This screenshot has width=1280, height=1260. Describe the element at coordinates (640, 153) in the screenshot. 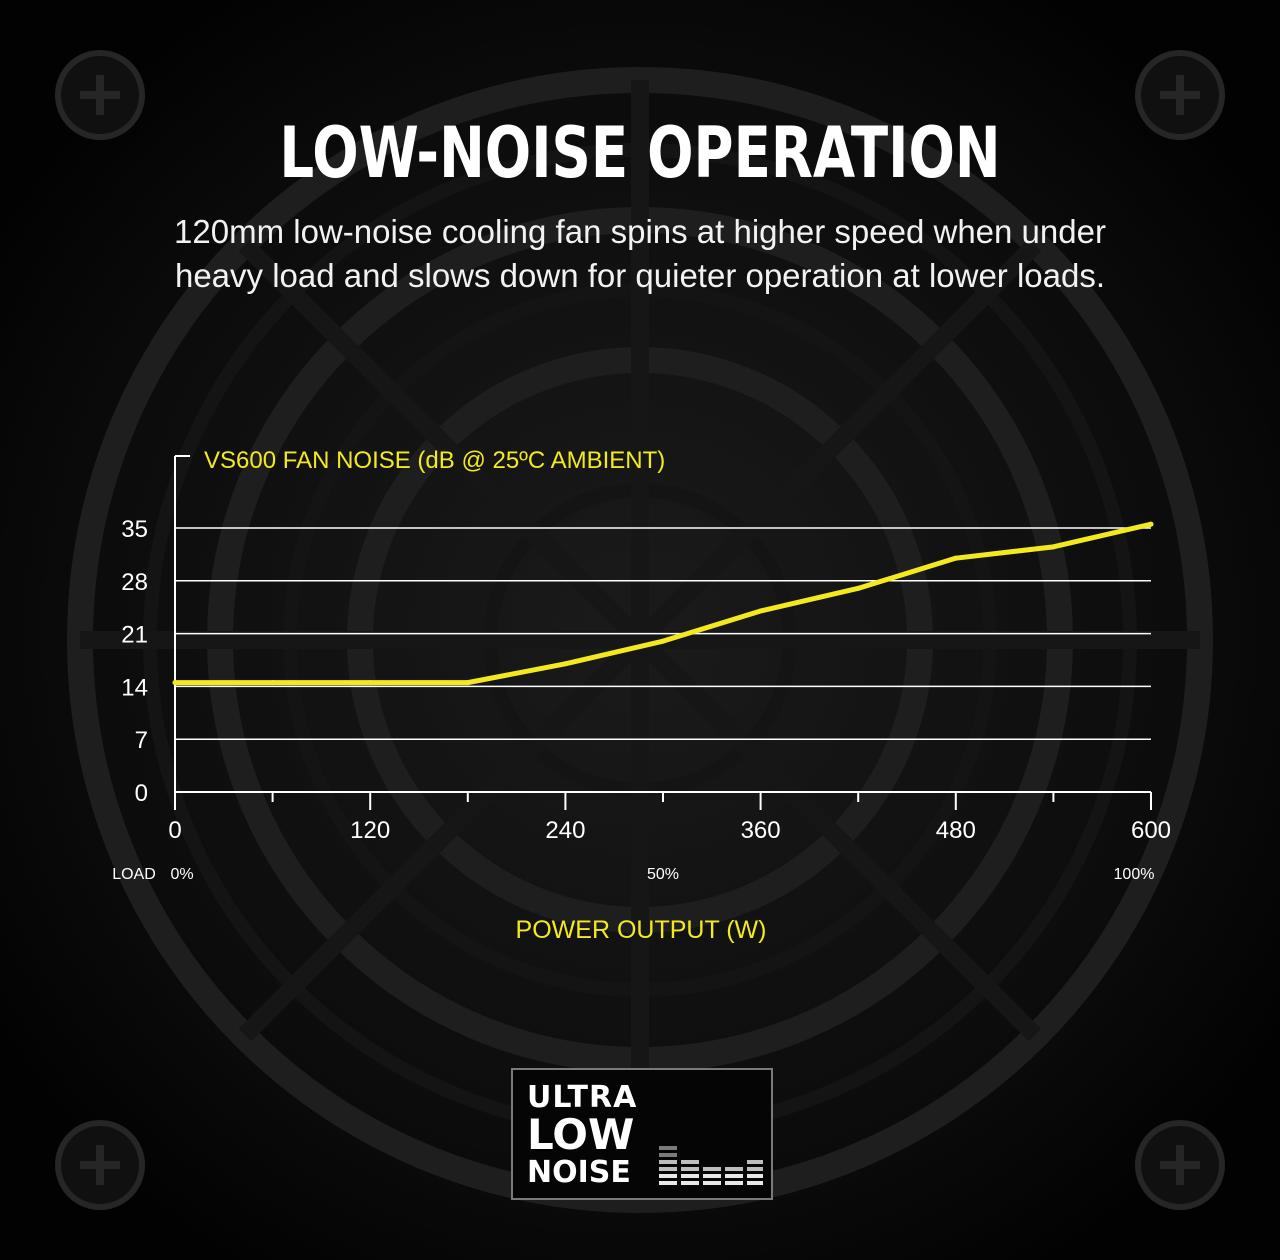

I see `page-title: LOW-NOISE OPERATION` at that location.